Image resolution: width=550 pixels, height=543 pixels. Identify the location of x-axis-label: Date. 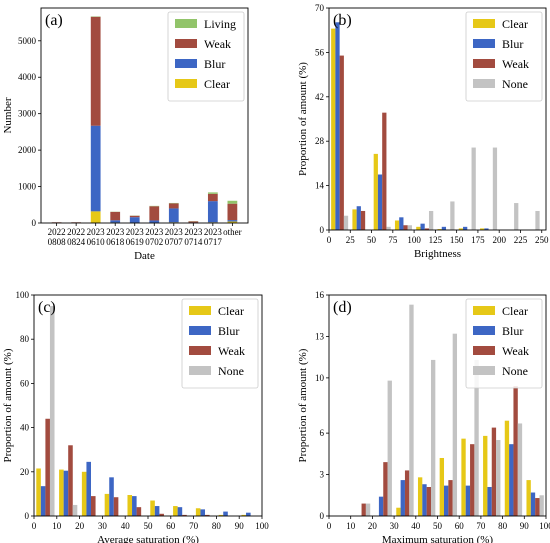
(144, 256).